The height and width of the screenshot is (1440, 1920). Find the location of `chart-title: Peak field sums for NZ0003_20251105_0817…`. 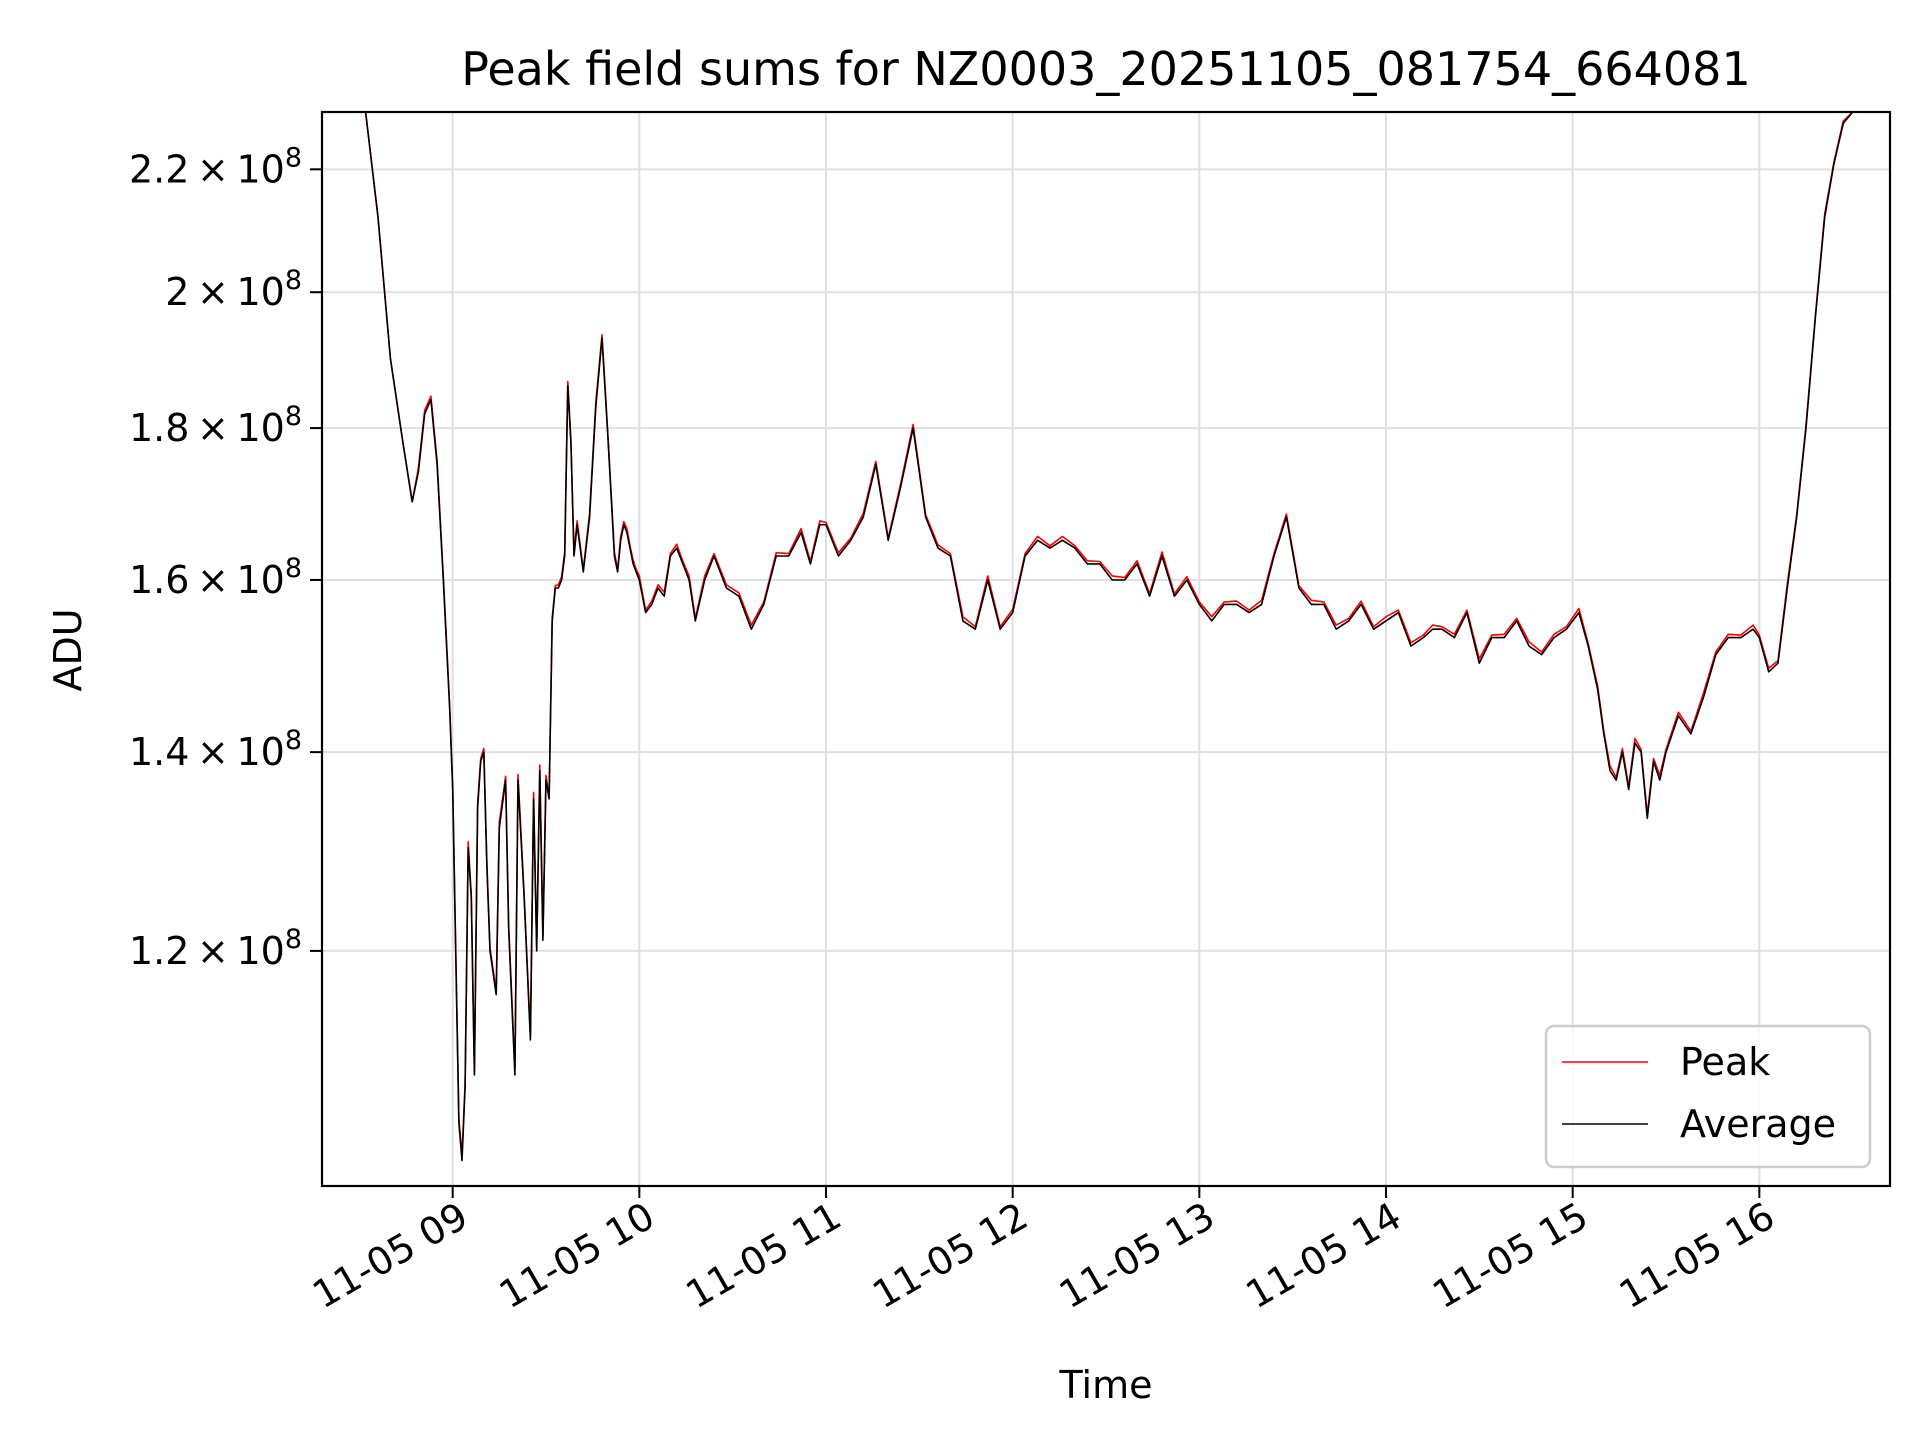

chart-title: Peak field sums for NZ0003_20251105_0817… is located at coordinates (1105, 69).